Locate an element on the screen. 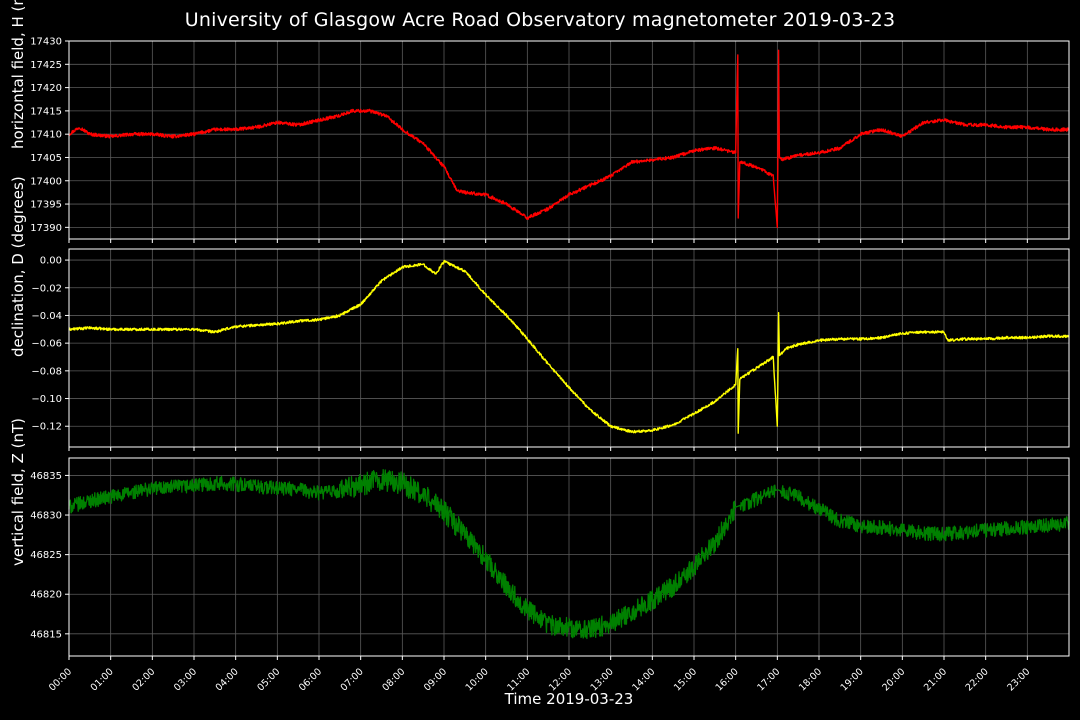 This screenshot has height=720, width=1080. y-axis-label-horizontal-field: horizontal field, H (nT) is located at coordinates (18, 74).